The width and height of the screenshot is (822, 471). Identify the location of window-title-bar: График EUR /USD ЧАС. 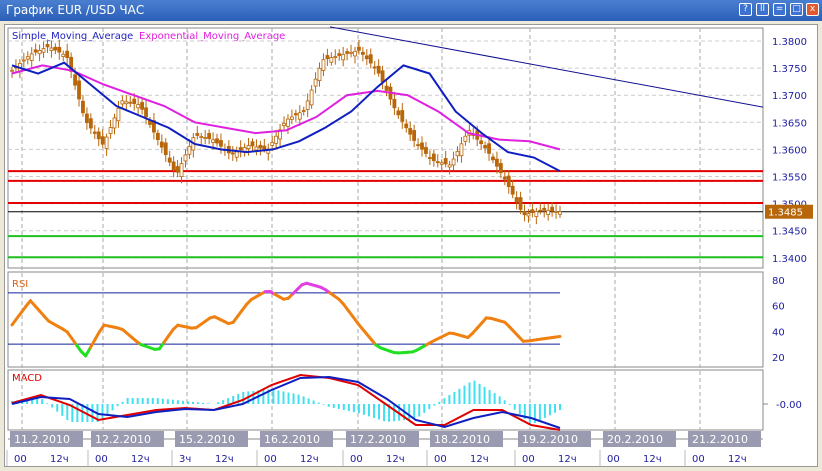
(411, 10).